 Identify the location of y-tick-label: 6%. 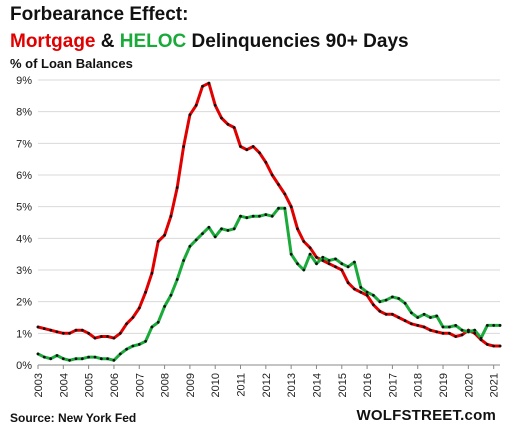
(24, 176).